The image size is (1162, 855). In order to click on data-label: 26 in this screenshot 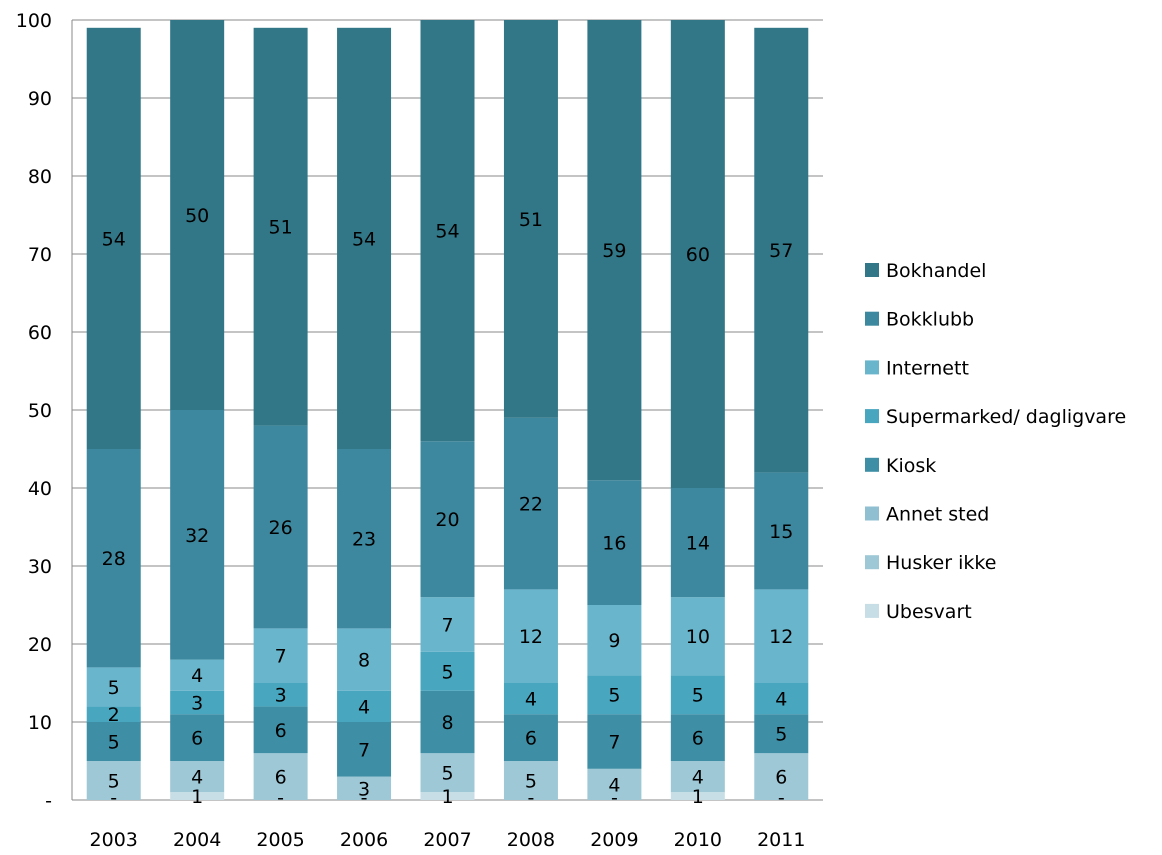, I will do `click(281, 528)`.